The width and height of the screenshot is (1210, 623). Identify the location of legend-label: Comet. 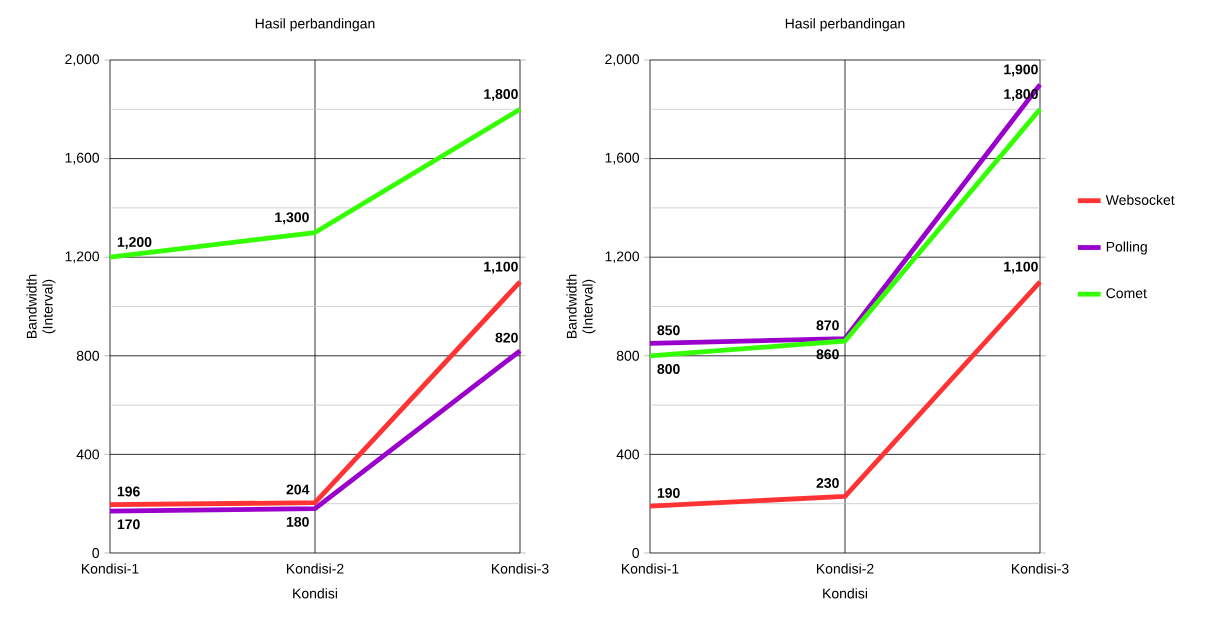
(1126, 293).